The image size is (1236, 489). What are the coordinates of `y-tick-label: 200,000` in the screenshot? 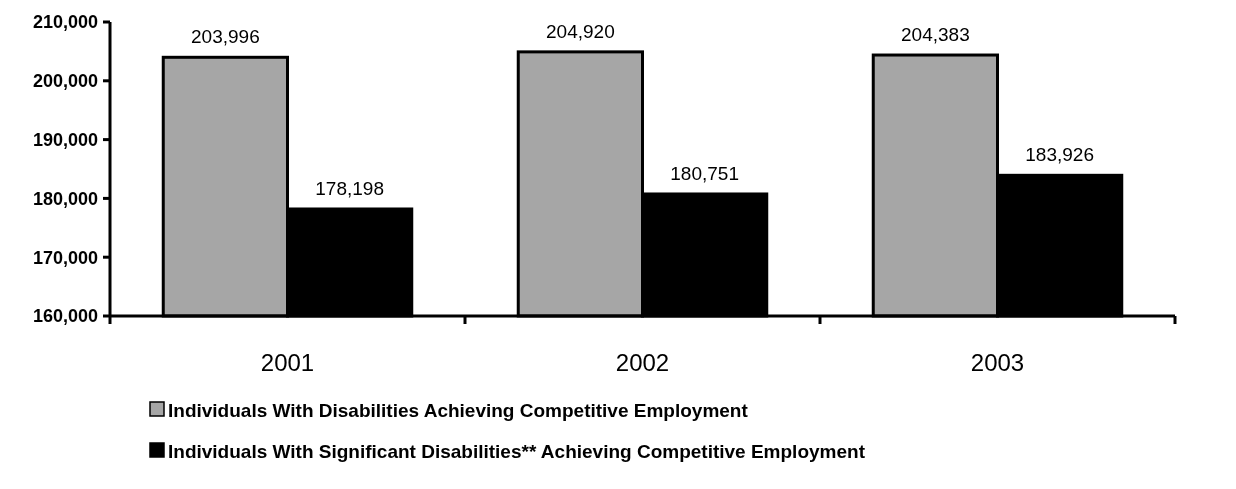 It's located at (65, 81).